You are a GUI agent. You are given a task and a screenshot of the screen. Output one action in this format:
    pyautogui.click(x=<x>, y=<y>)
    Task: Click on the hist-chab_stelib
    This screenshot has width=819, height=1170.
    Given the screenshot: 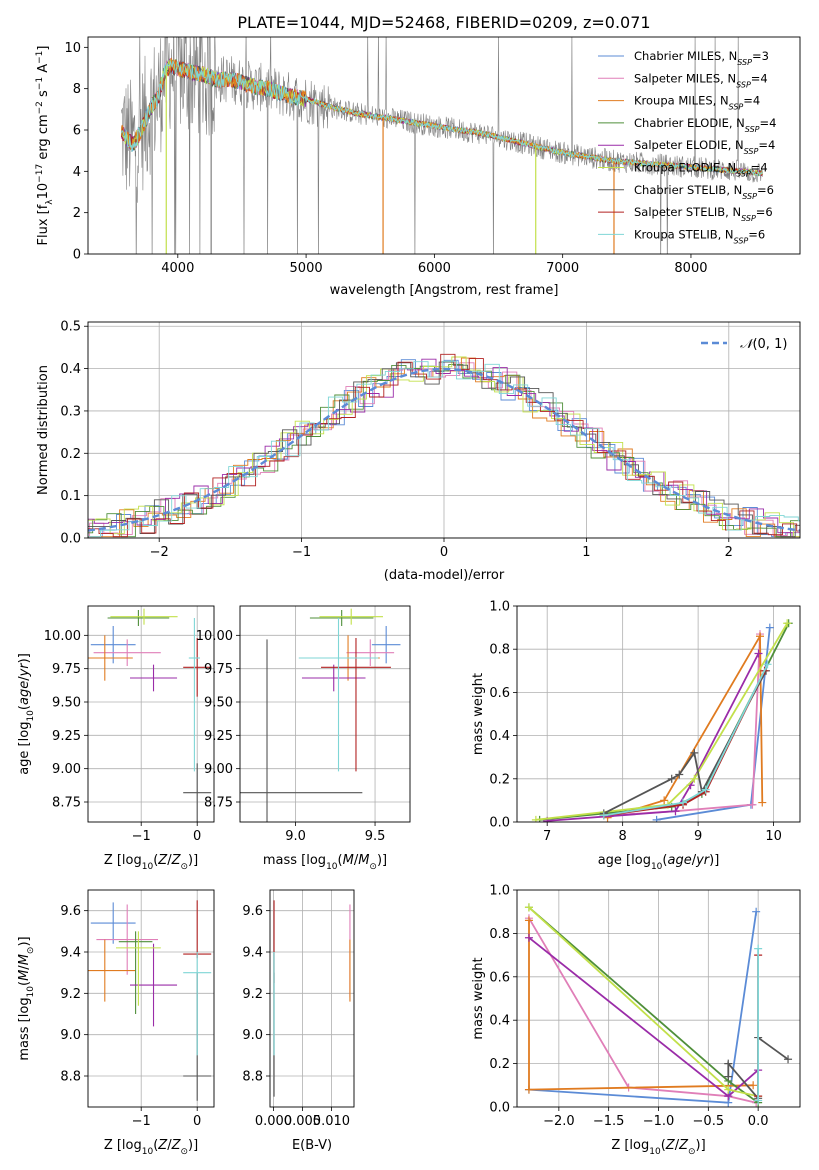 What is the action you would take?
    pyautogui.click(x=444, y=449)
    